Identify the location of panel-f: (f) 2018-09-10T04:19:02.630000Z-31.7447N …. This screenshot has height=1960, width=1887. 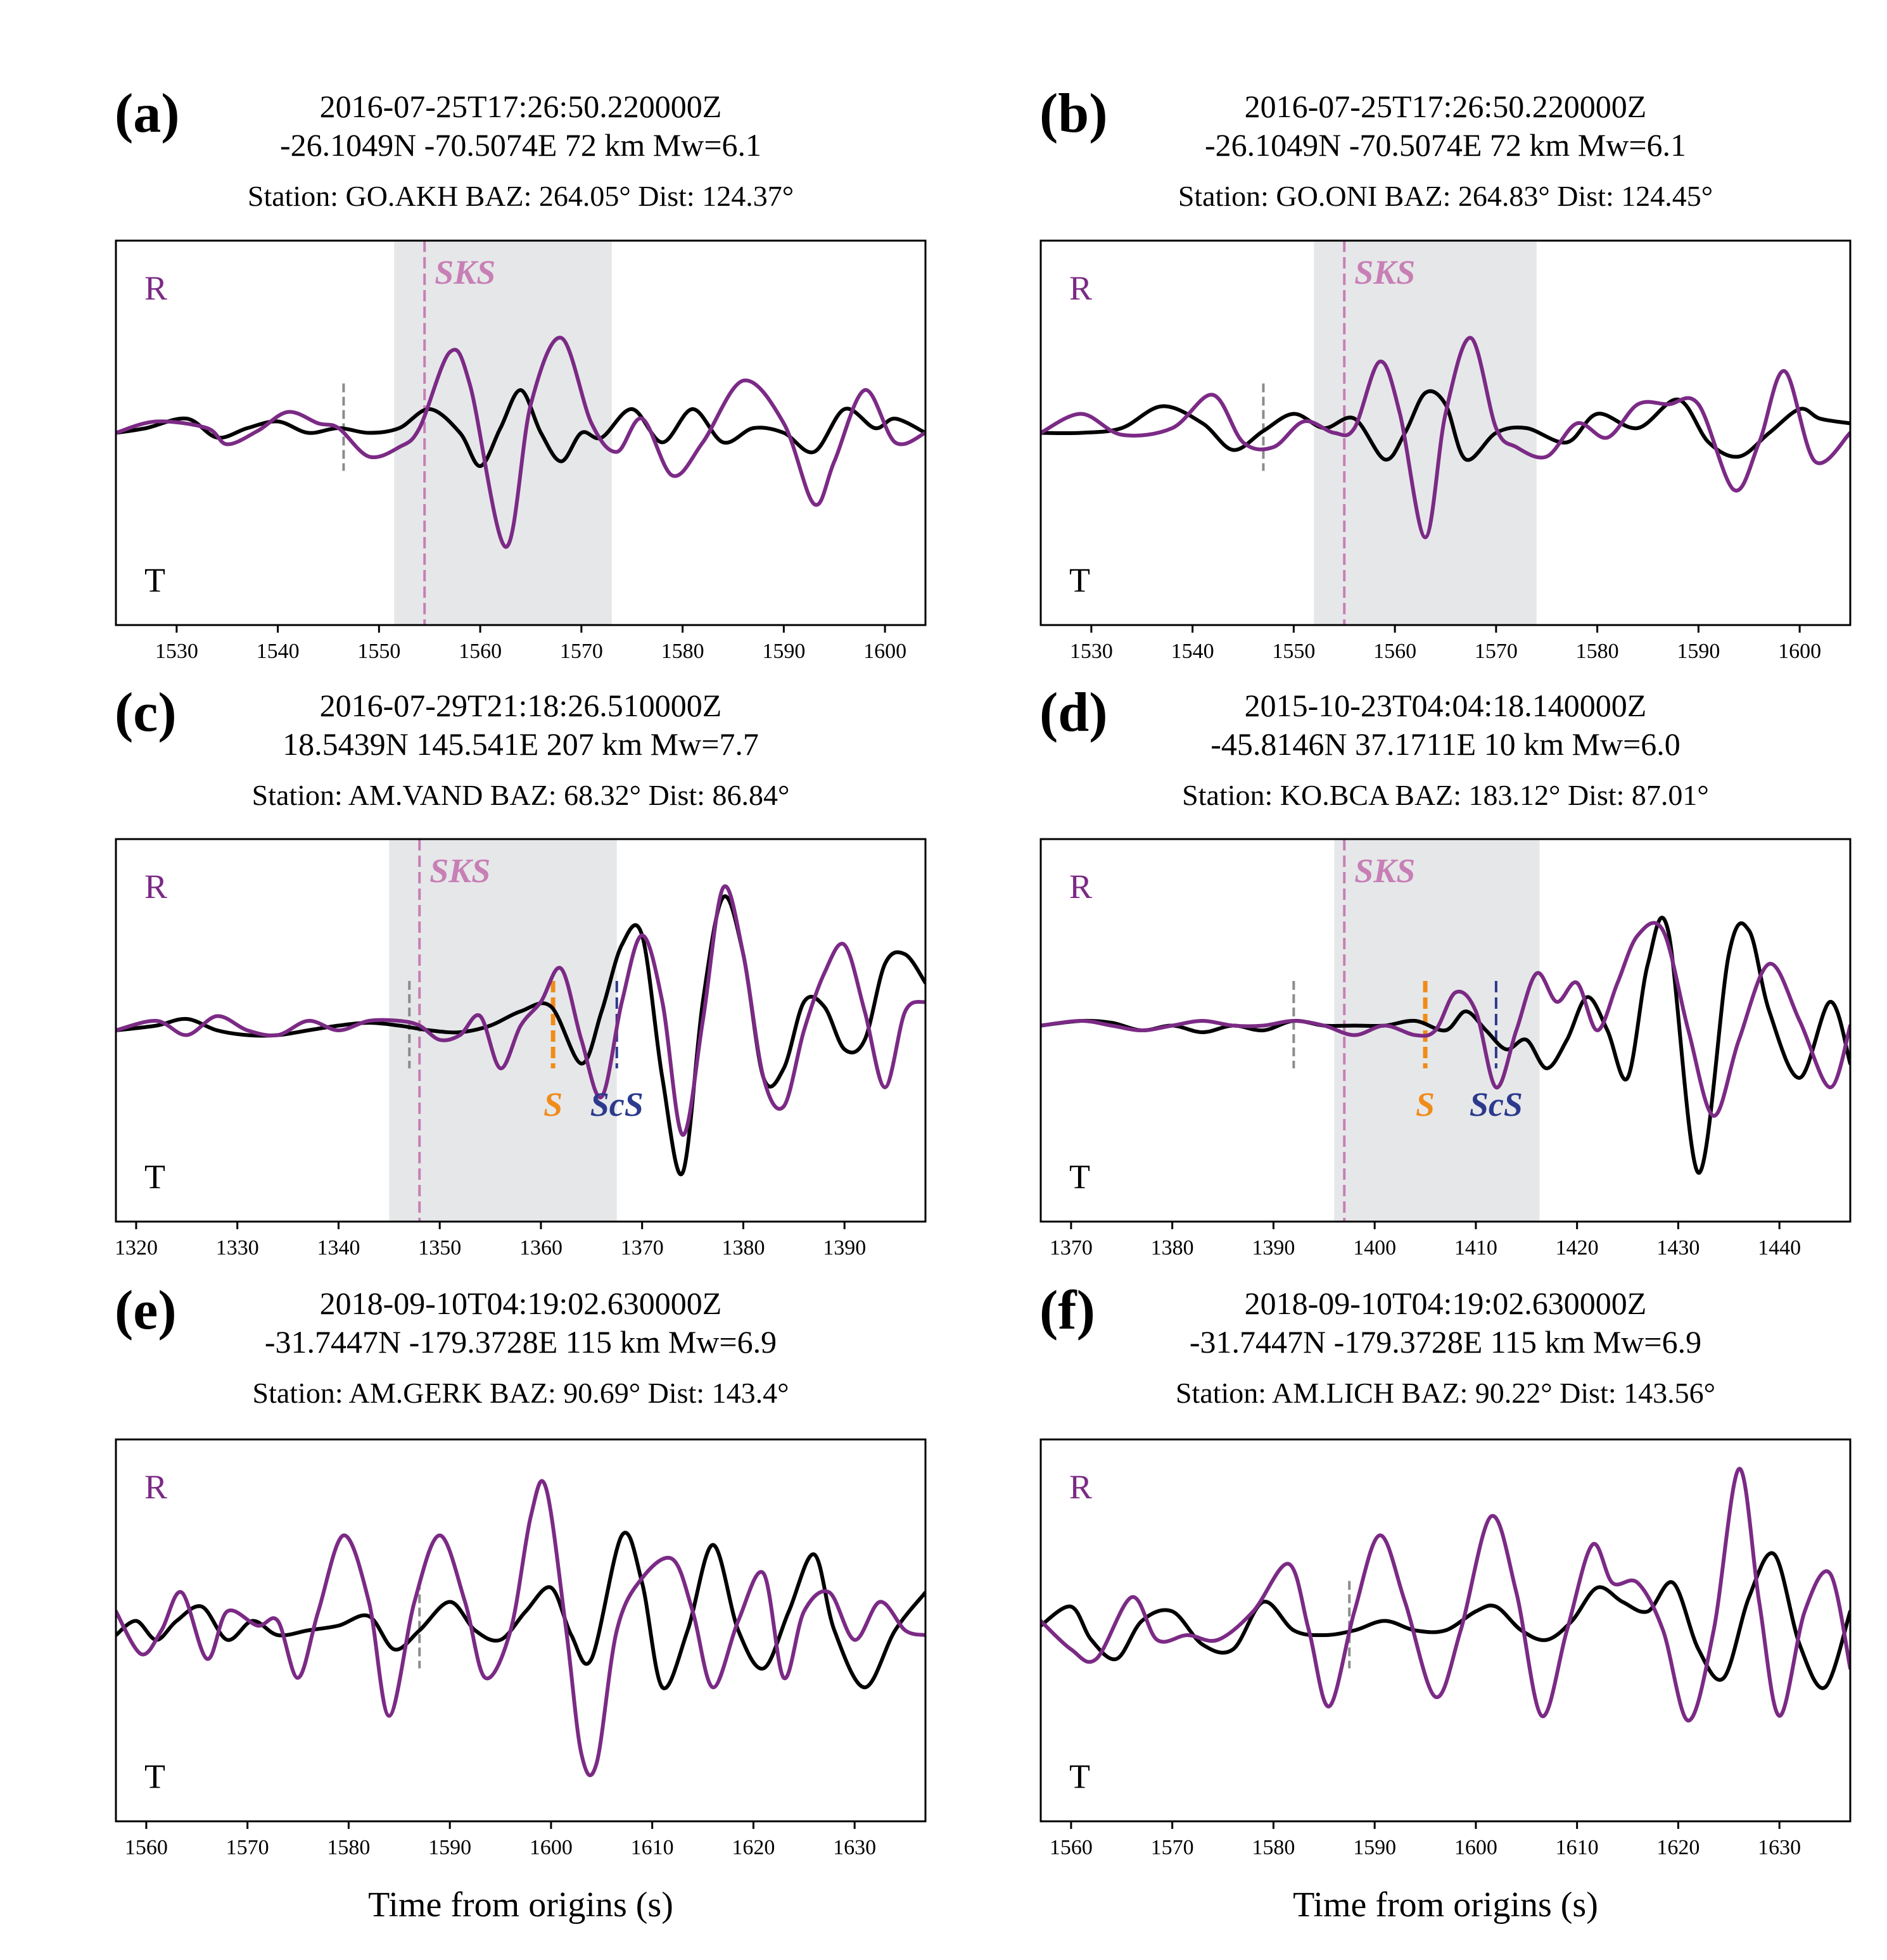
(1445, 1603).